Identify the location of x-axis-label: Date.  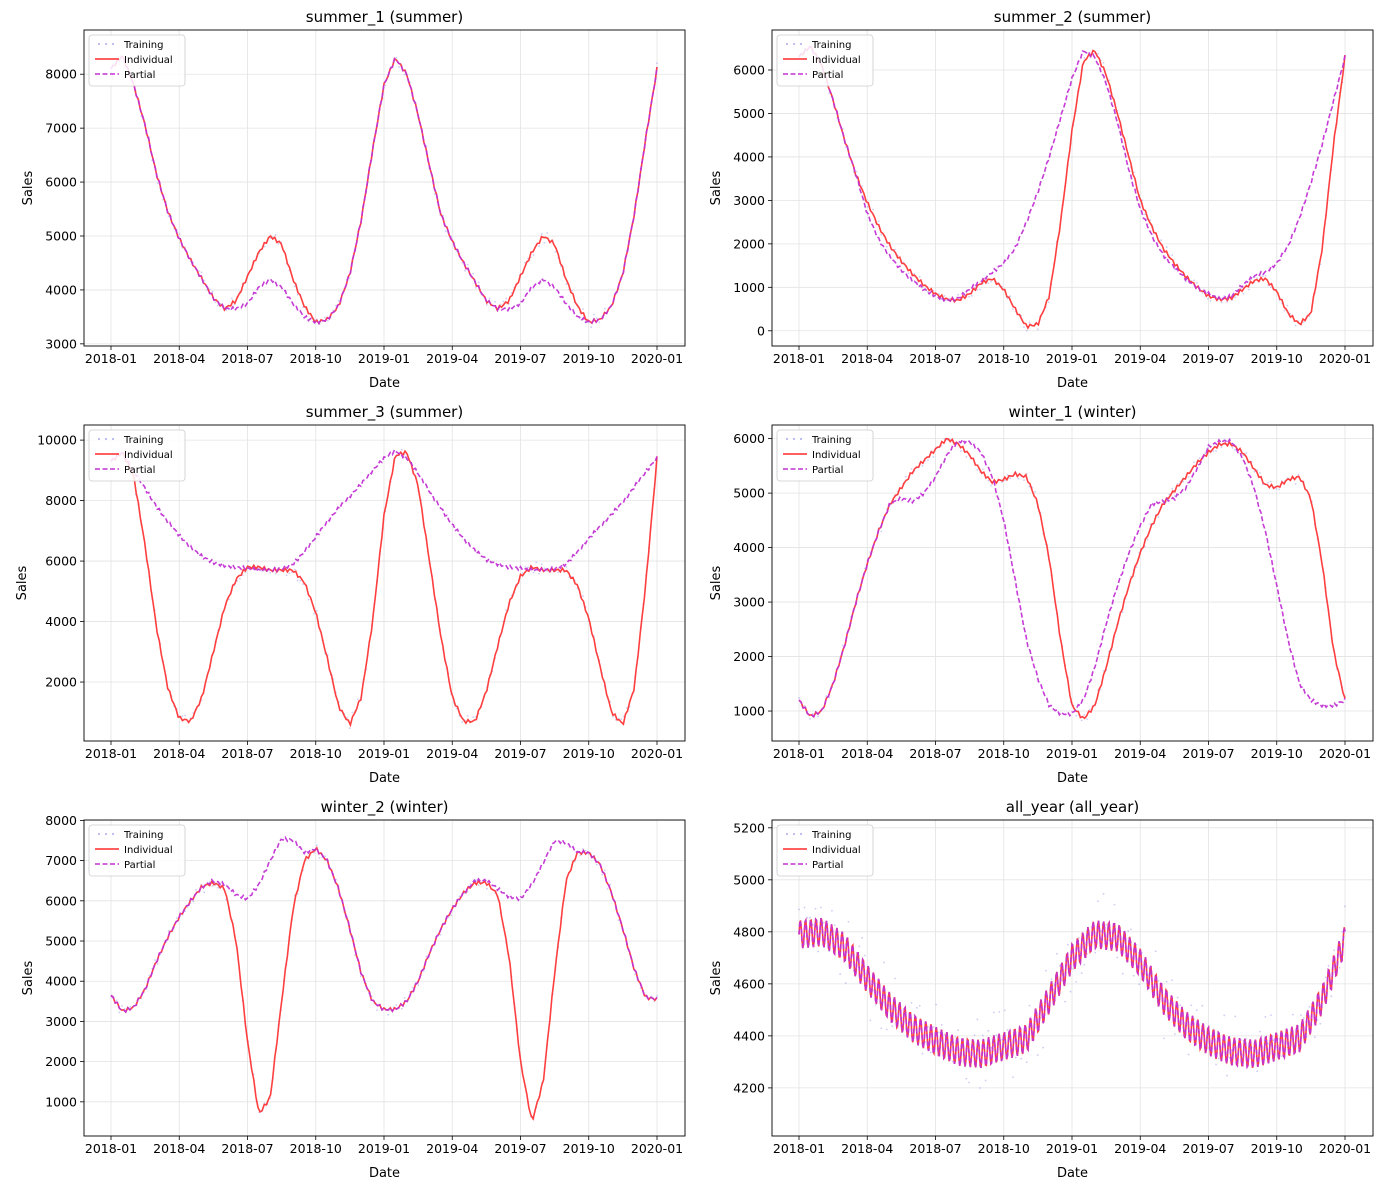
(1072, 383).